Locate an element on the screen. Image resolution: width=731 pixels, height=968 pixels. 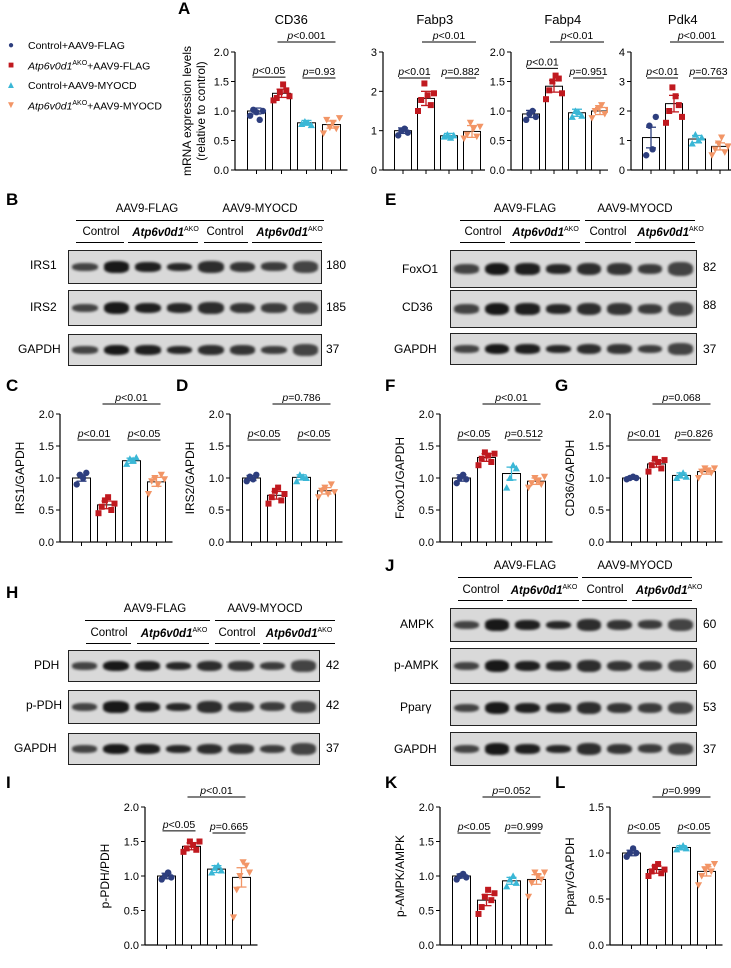
panel-letter-G: G is located at coordinates (562, 385).